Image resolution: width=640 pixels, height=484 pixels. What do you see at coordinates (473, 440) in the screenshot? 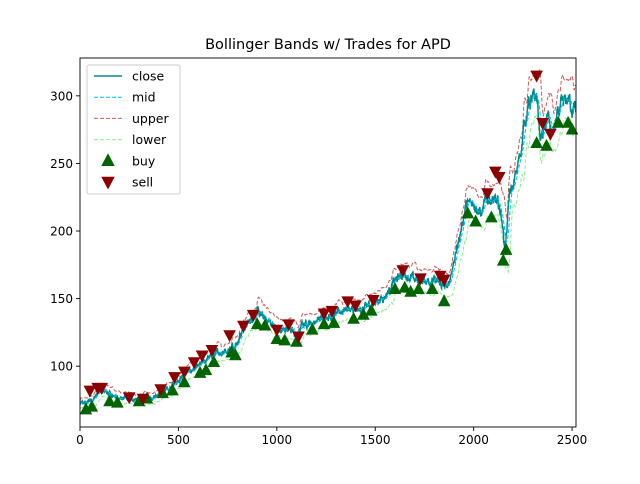
I see `x-tick-label: 2000` at bounding box center [473, 440].